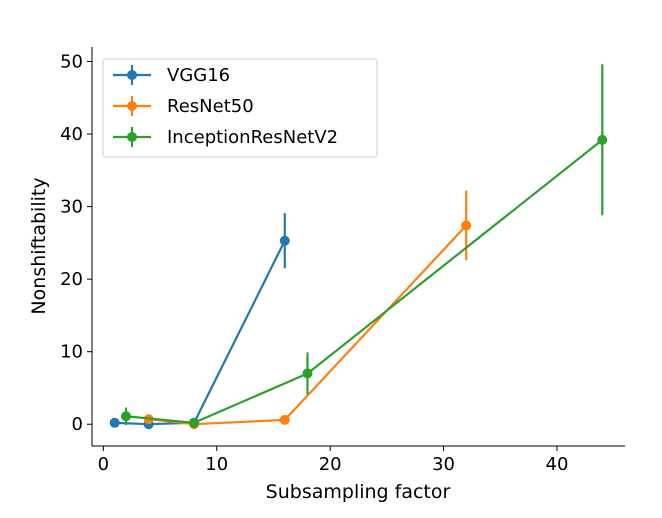  What do you see at coordinates (71, 279) in the screenshot?
I see `y-tick-label: 20` at bounding box center [71, 279].